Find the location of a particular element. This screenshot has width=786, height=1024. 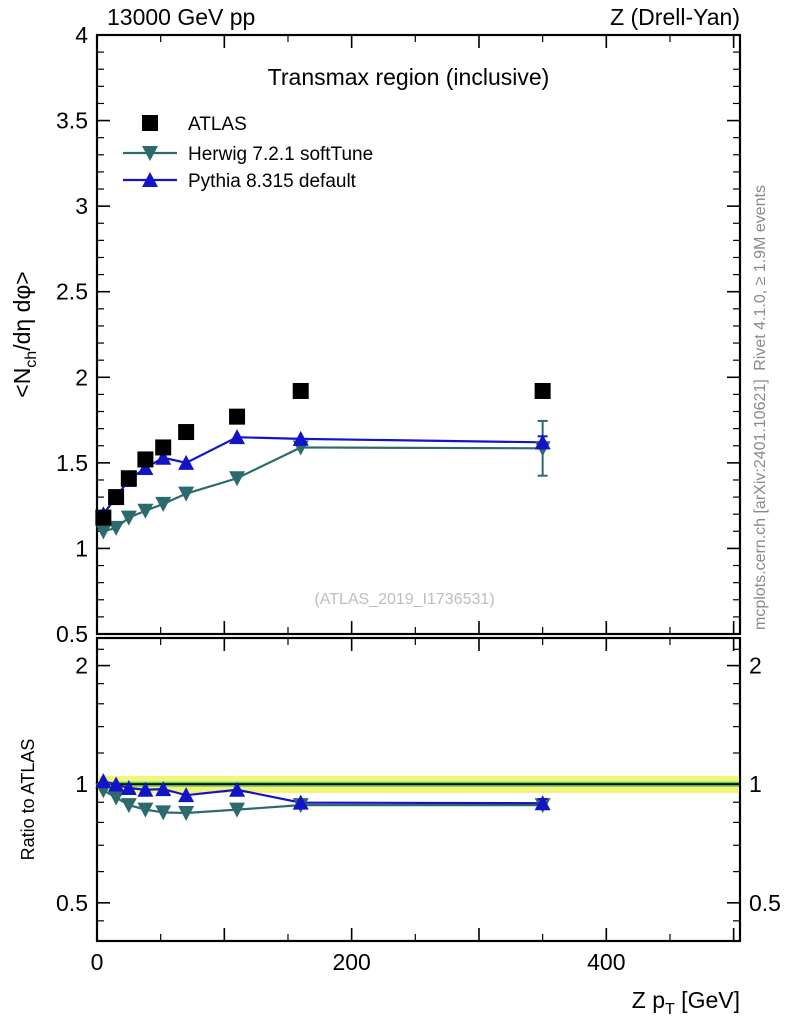

main-subtitle: Transmax region (inclusive) is located at coordinates (409, 77).